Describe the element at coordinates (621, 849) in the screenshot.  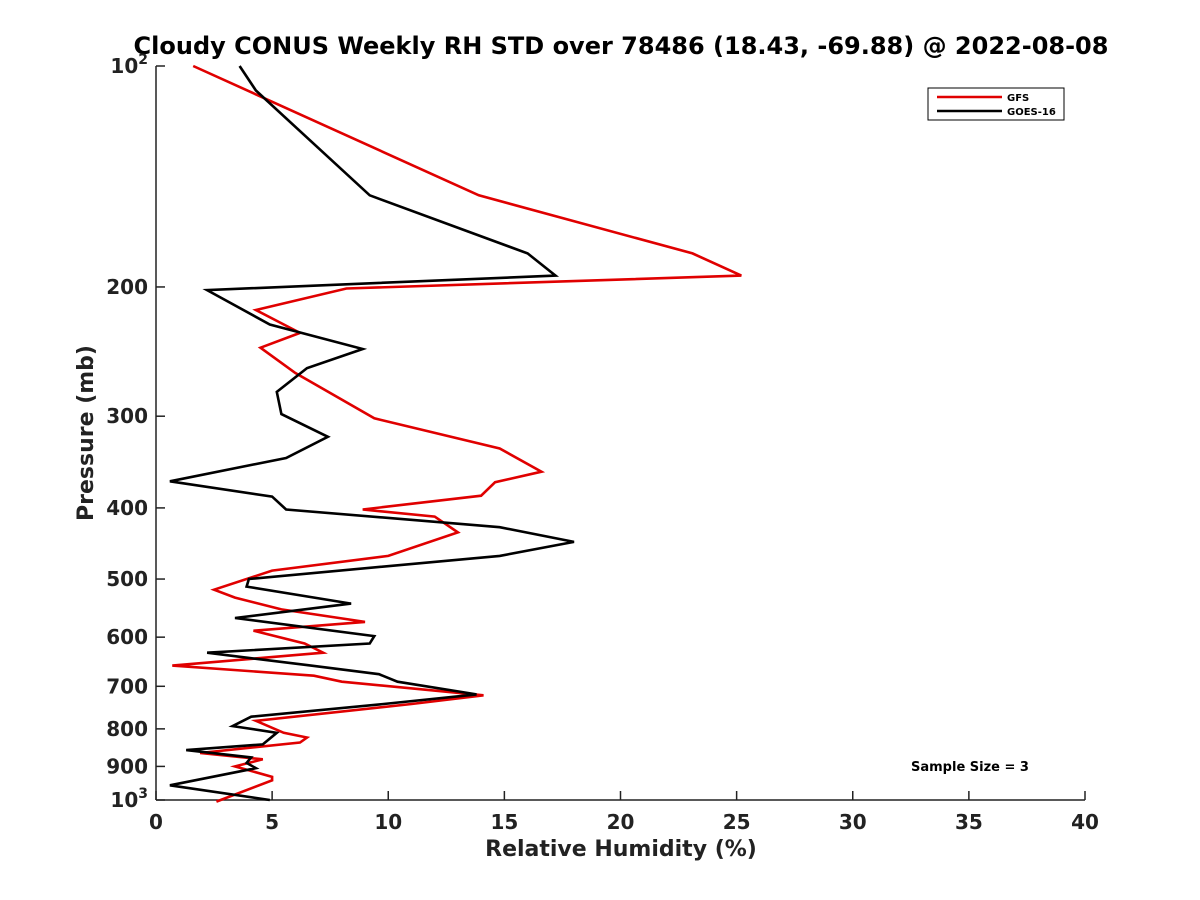
I see `x-axis-label: Relative Humidity (%)` at that location.